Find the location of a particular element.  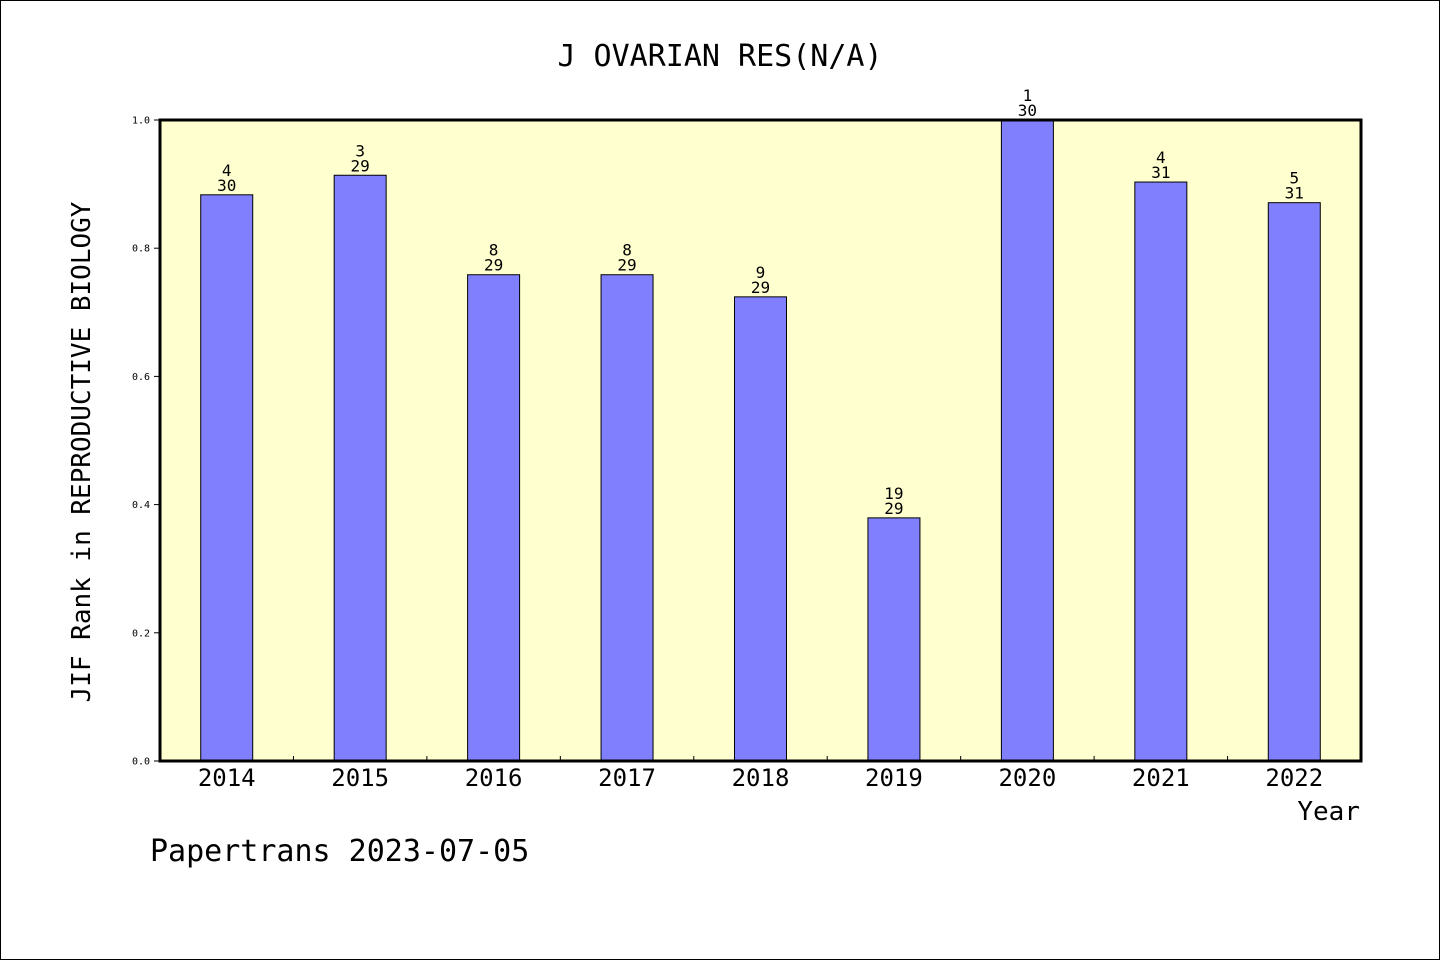

bar-2014 is located at coordinates (227, 478).